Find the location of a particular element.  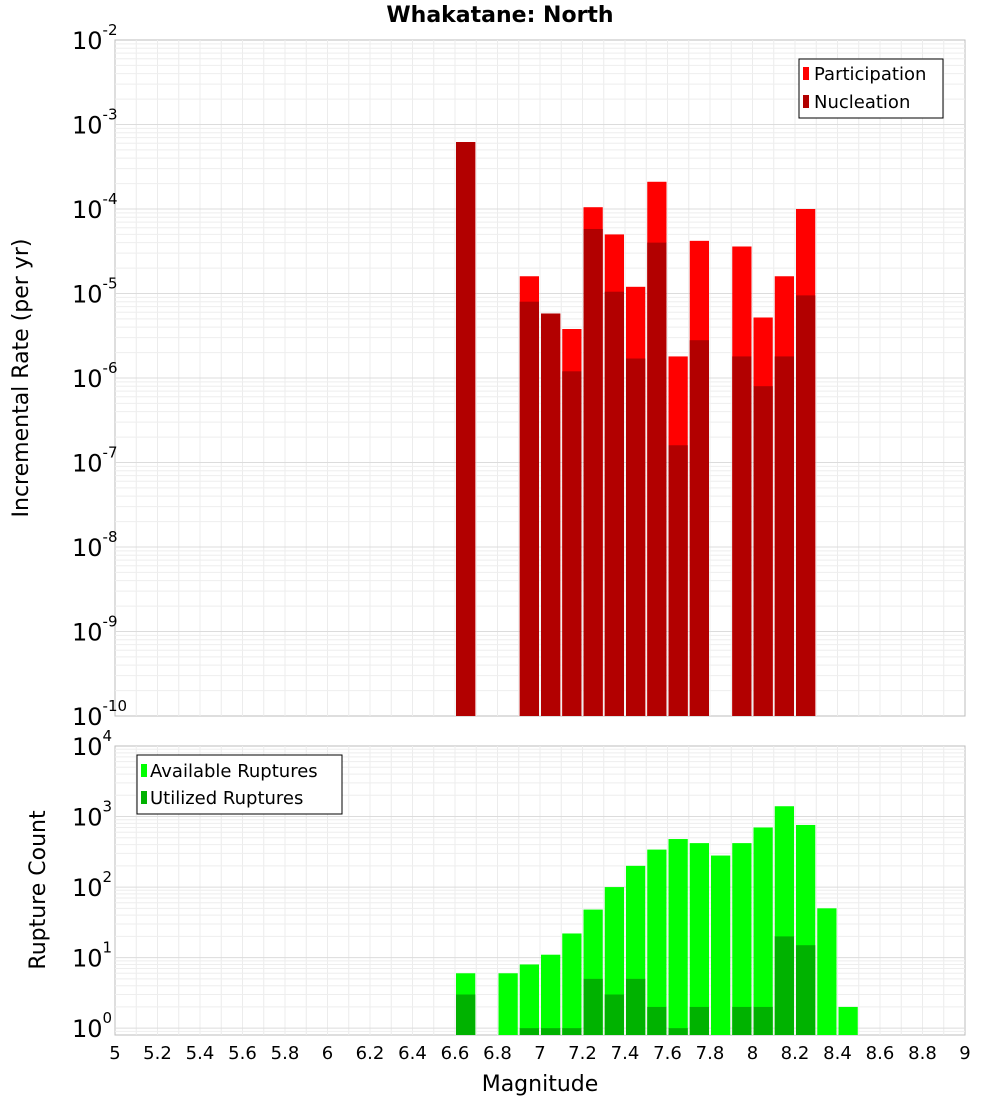

x-tick-label: 7.8 is located at coordinates (710, 1053).